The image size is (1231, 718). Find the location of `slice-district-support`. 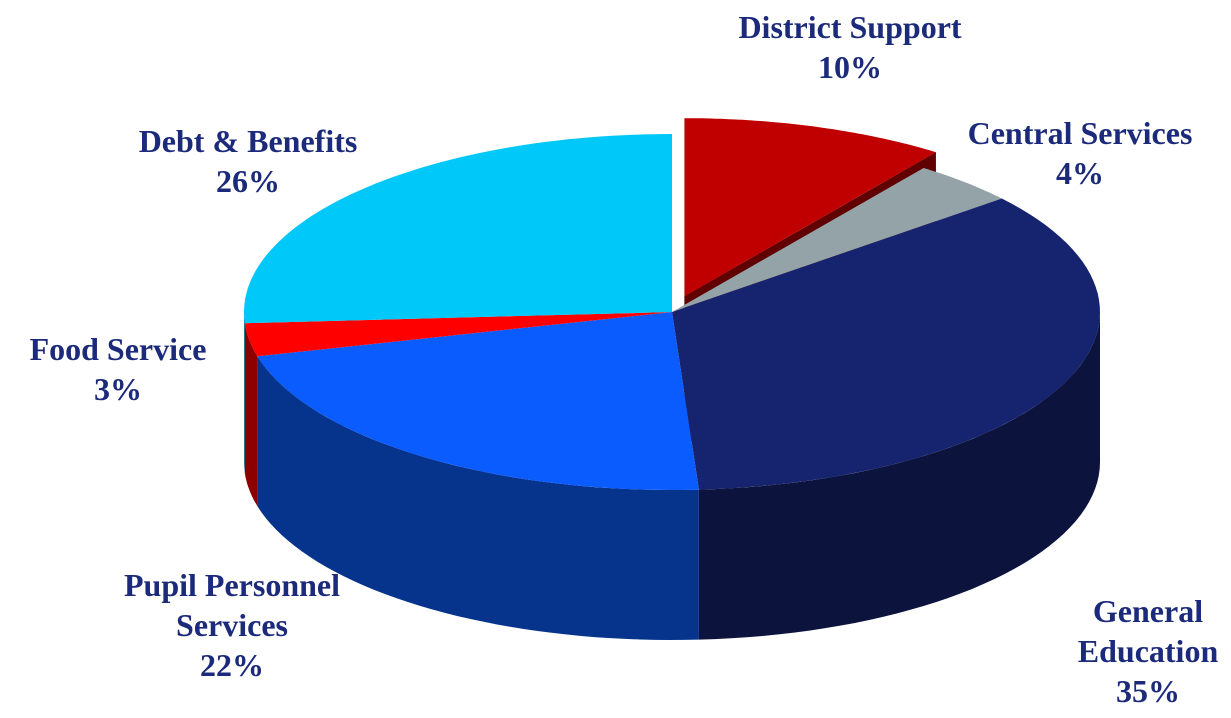

slice-district-support is located at coordinates (810, 207).